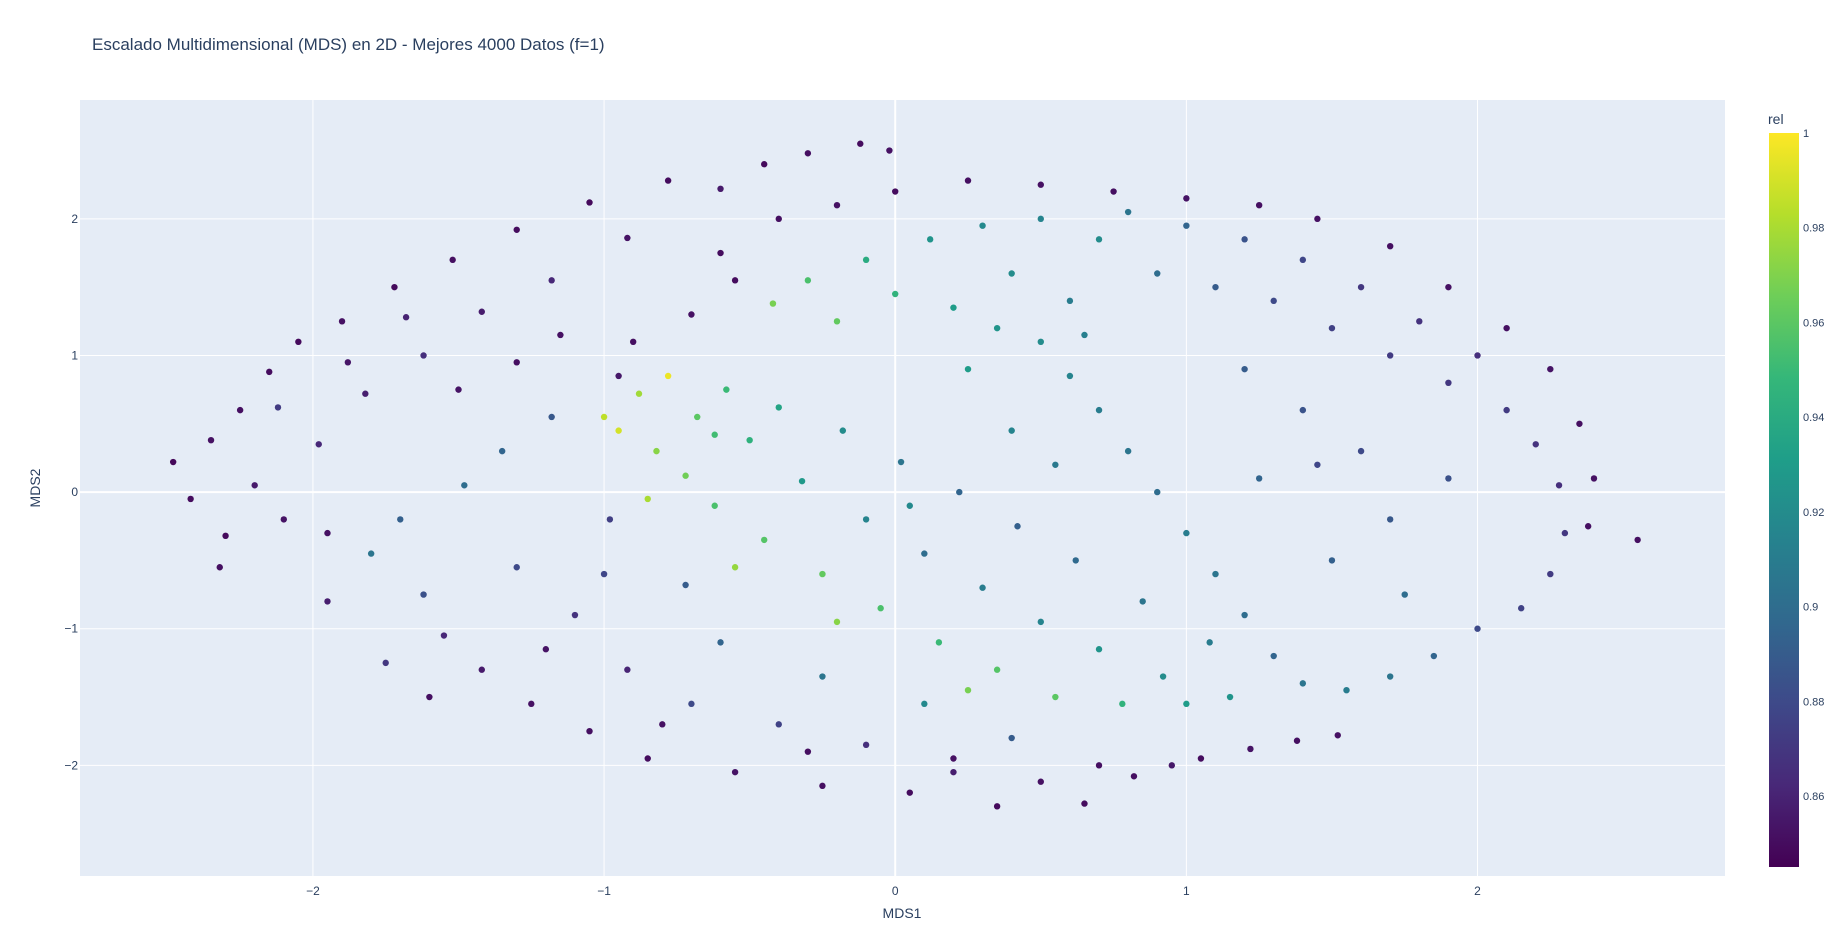  I want to click on y-axis-title: MDS2, so click(35, 487).